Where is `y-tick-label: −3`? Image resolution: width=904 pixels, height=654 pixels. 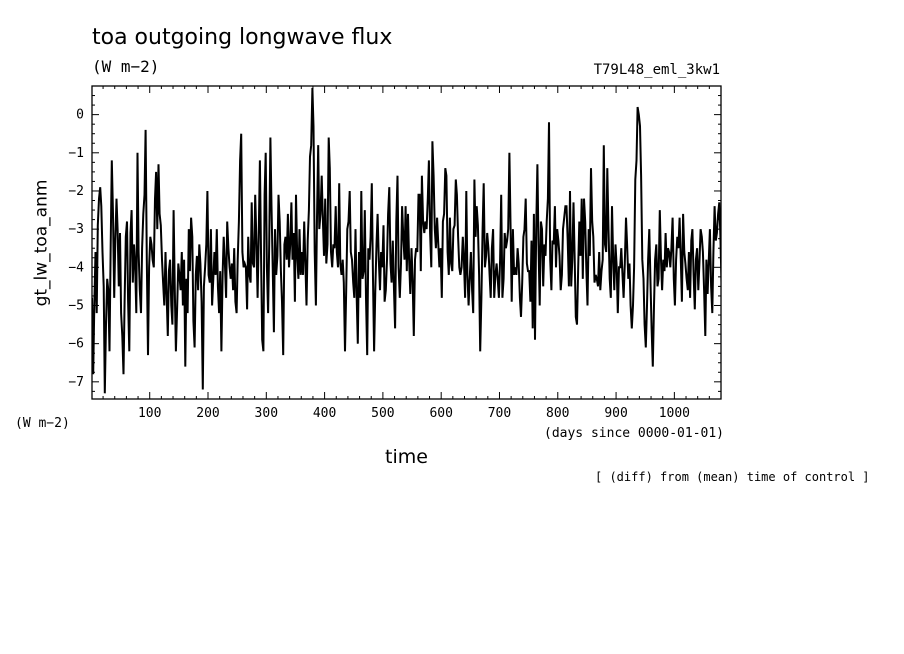 y-tick-label: −3 is located at coordinates (76, 229).